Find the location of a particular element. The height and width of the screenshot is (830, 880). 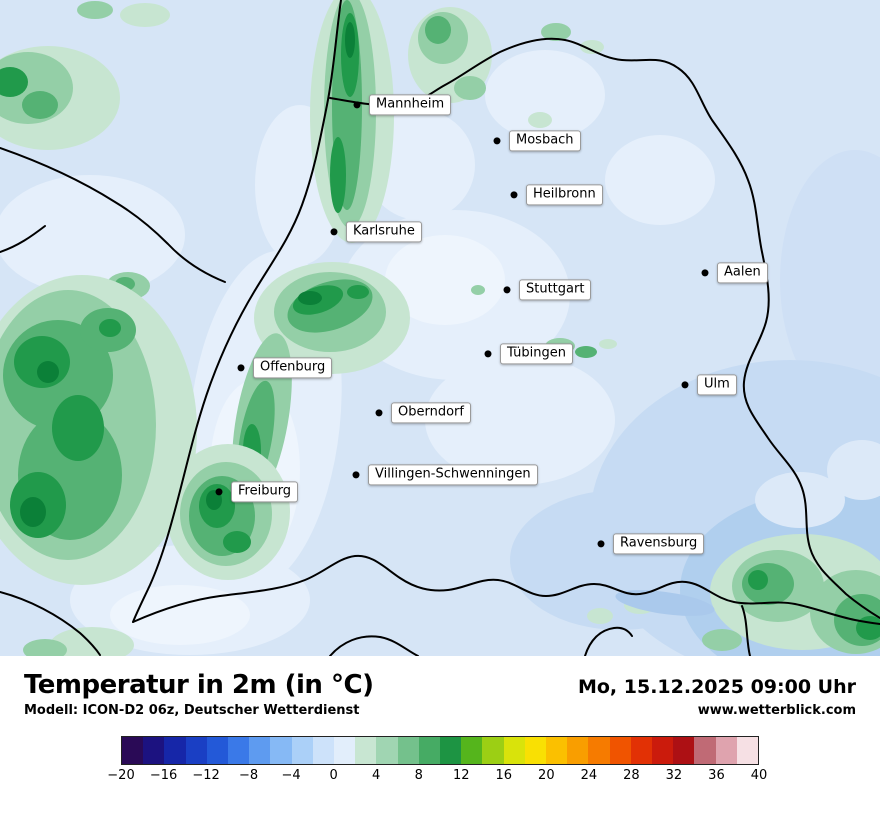

city-label: Ravensburg is located at coordinates (659, 544).